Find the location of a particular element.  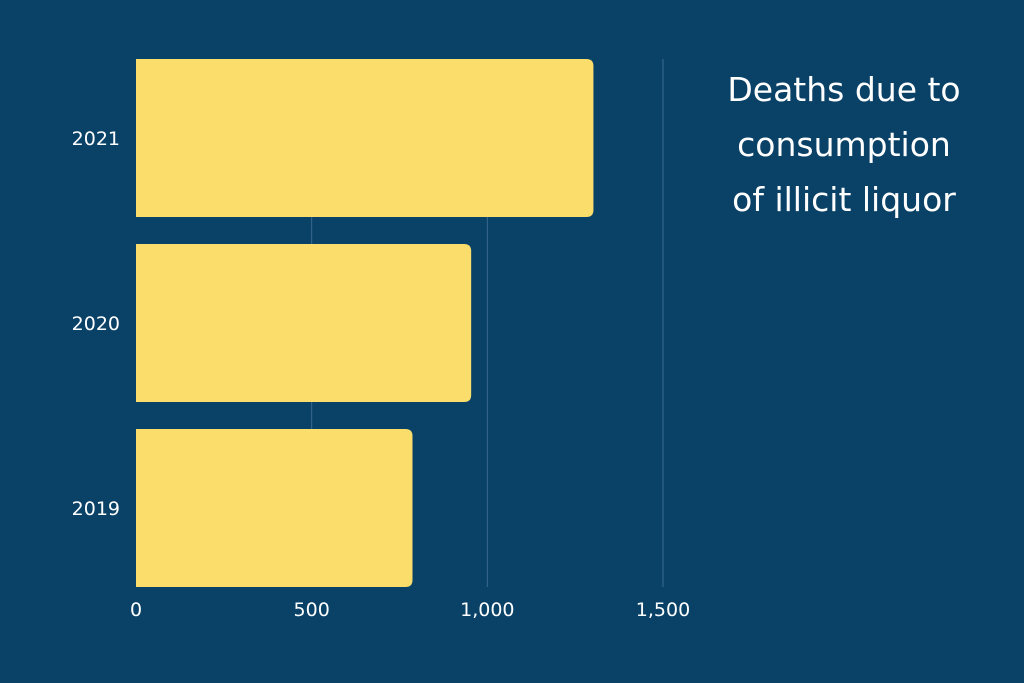

chart-title-line-2: consumption is located at coordinates (844, 144).